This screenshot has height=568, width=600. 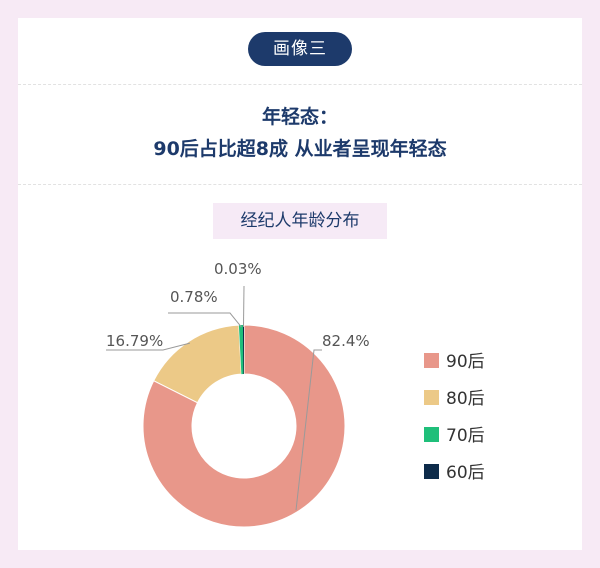 What do you see at coordinates (134, 341) in the screenshot?
I see `data-label-80: 16.79%` at bounding box center [134, 341].